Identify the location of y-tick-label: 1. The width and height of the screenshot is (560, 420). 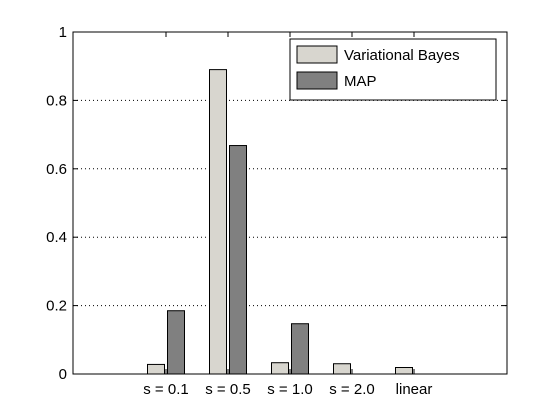
(63, 32).